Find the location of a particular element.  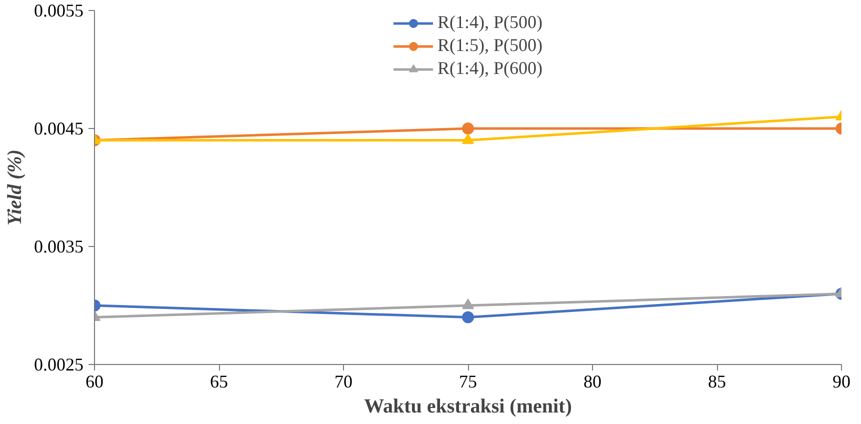

x-tick-label: 80 is located at coordinates (593, 382).